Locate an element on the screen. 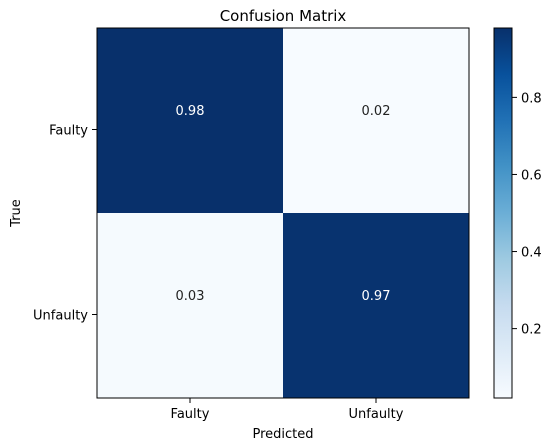  colorbar is located at coordinates (503, 213).